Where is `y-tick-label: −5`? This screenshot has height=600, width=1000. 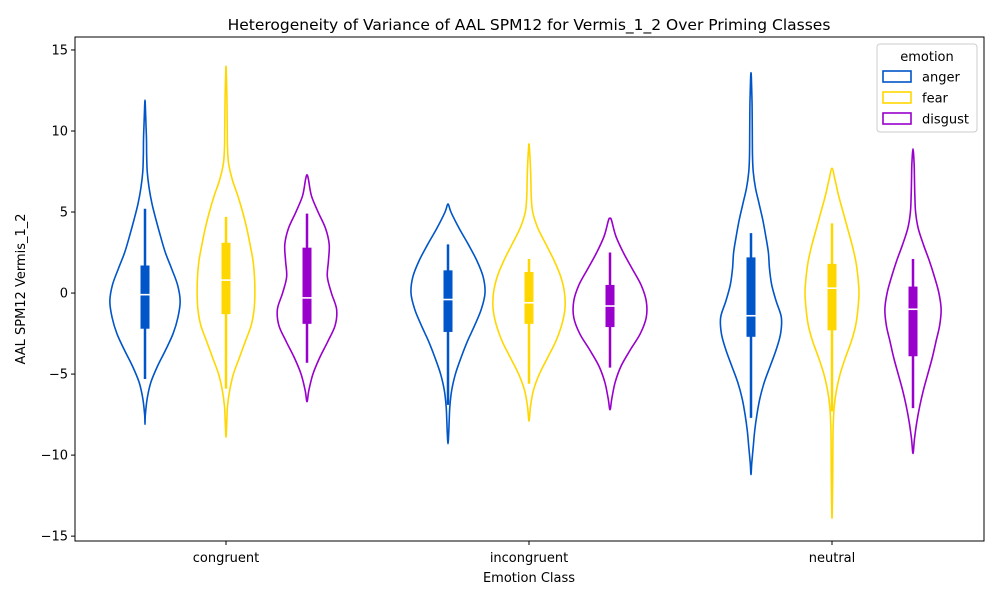 y-tick-label: −5 is located at coordinates (58, 375).